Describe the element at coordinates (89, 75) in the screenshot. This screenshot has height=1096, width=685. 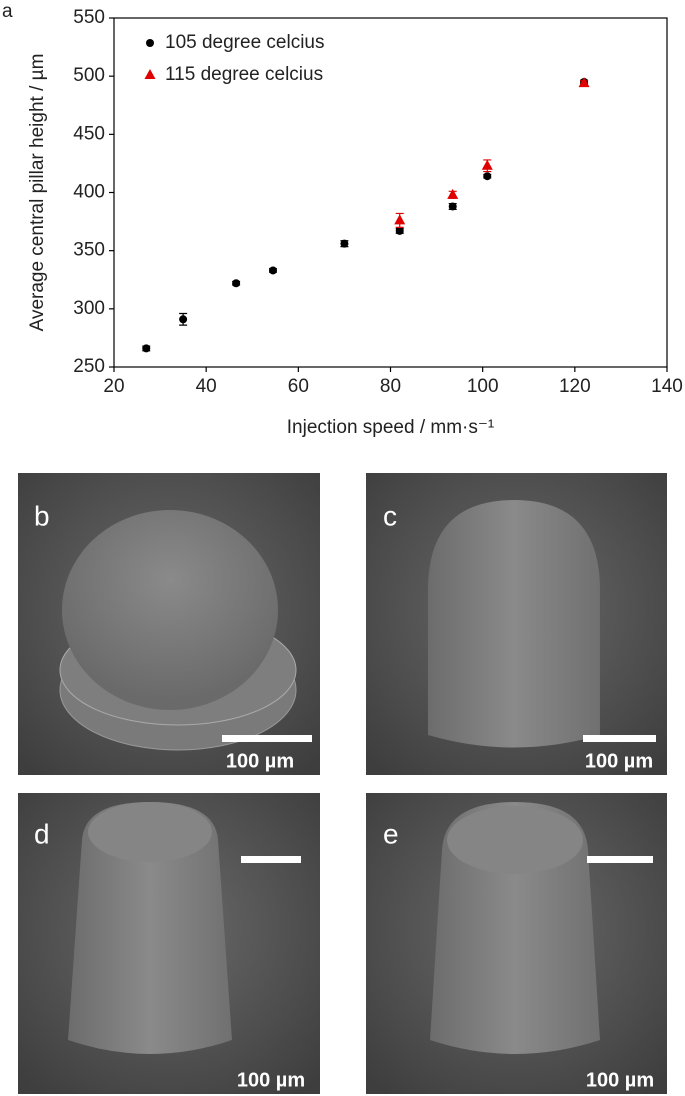
I see `y-tick-label: 500` at that location.